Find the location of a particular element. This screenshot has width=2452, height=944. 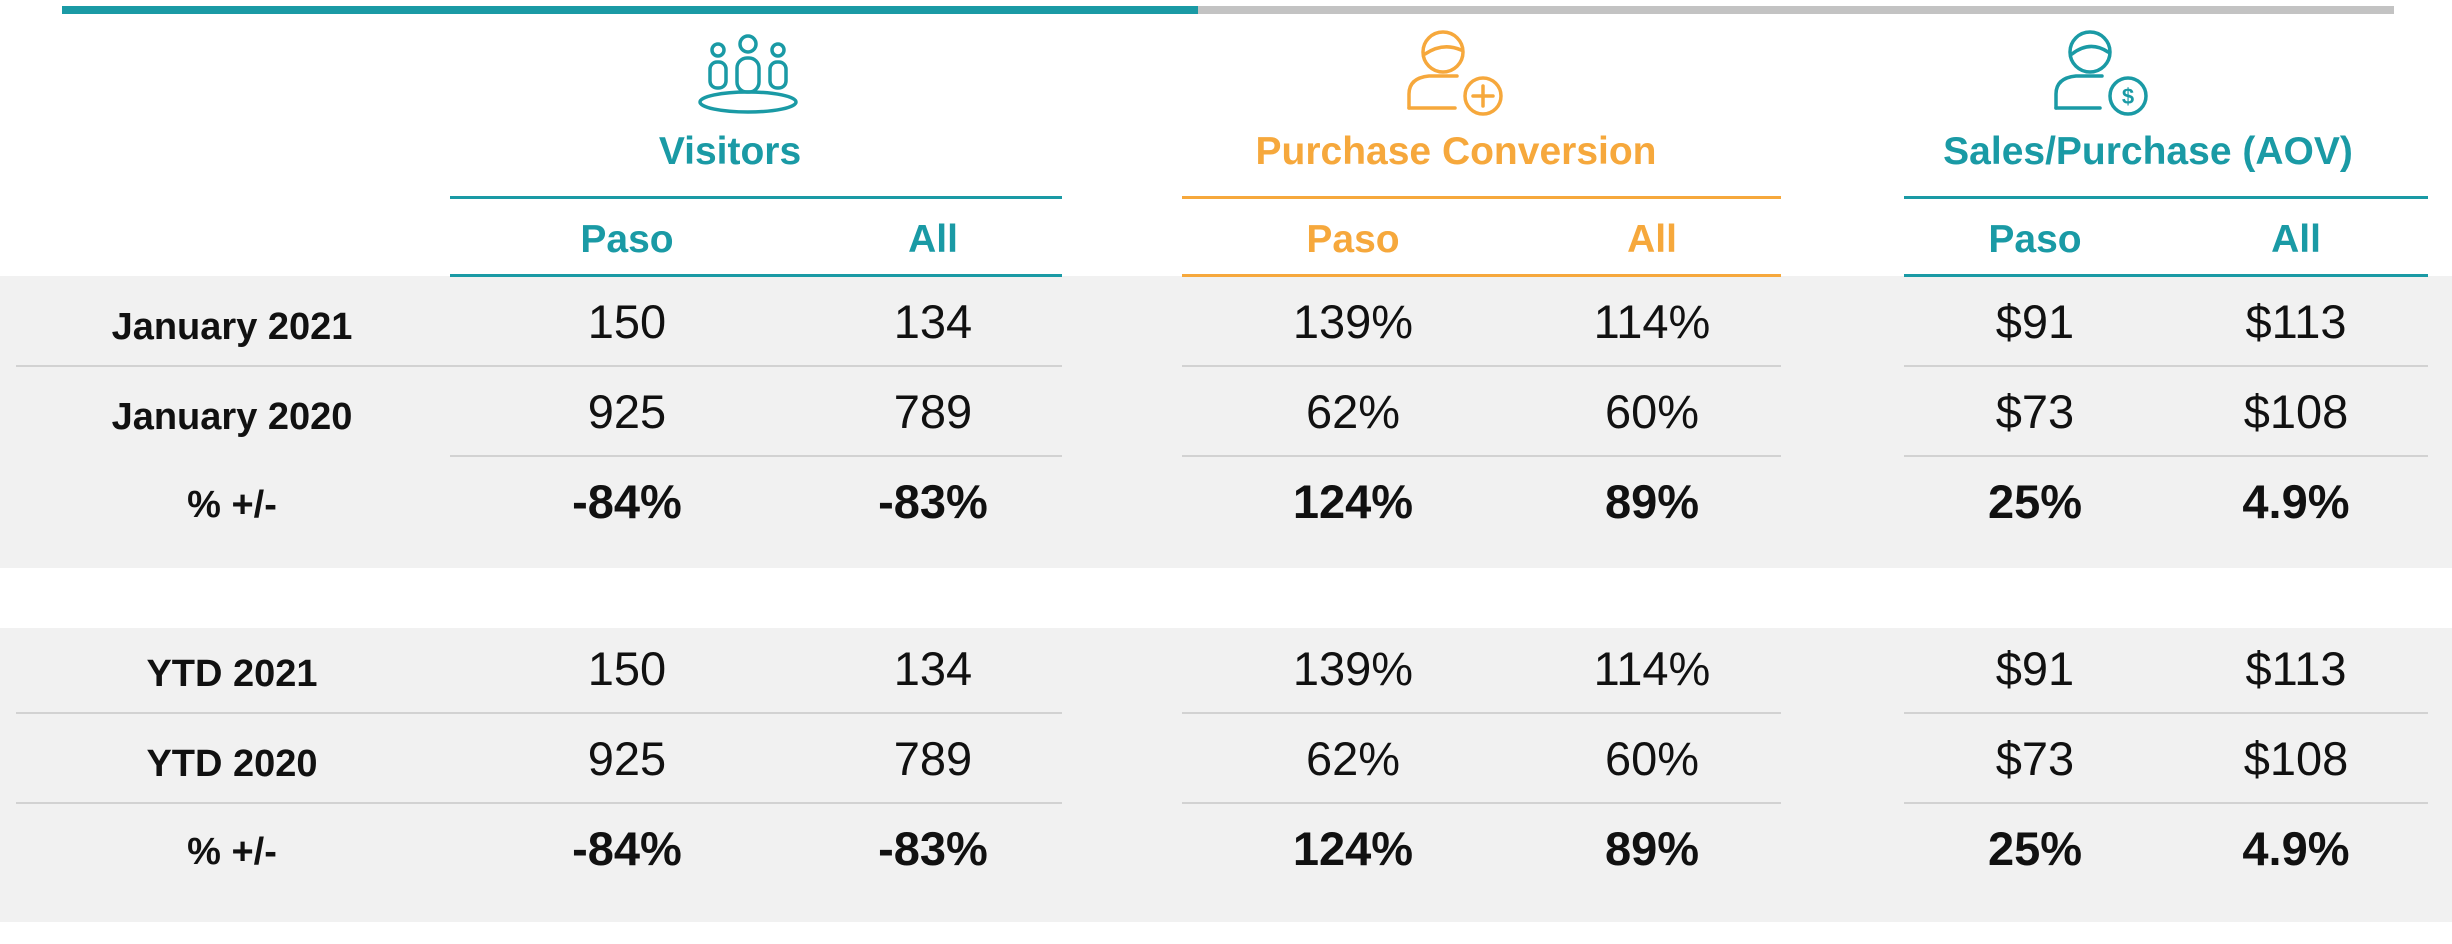

progress-bar-filled is located at coordinates (630, 10).